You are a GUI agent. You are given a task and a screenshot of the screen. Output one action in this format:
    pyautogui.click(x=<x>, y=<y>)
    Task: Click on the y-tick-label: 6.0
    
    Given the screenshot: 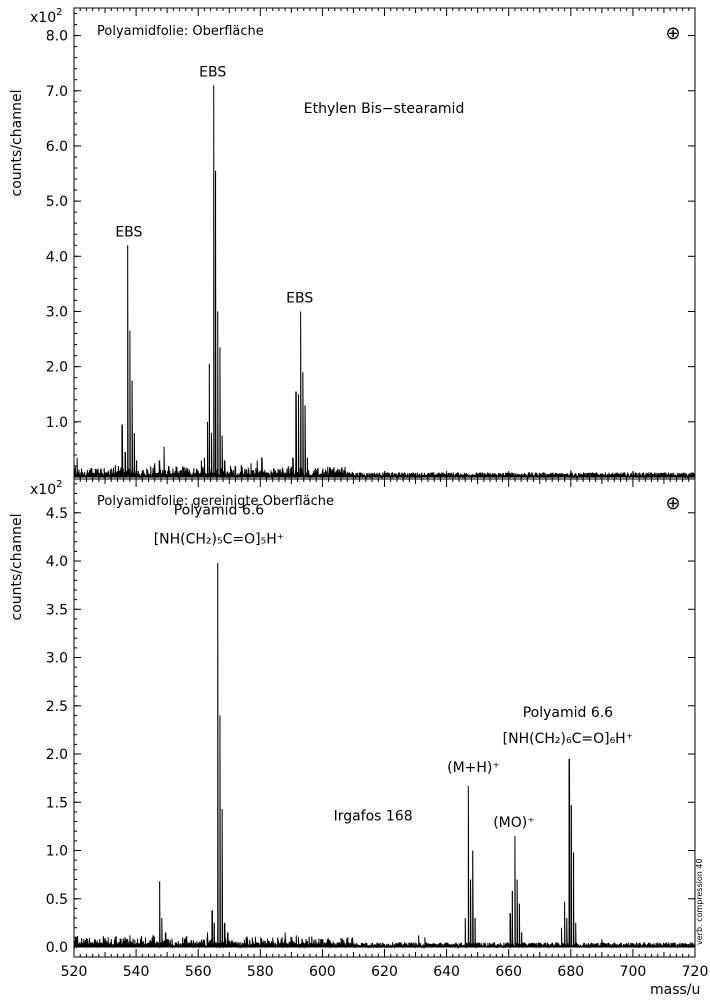 What is the action you would take?
    pyautogui.click(x=57, y=147)
    